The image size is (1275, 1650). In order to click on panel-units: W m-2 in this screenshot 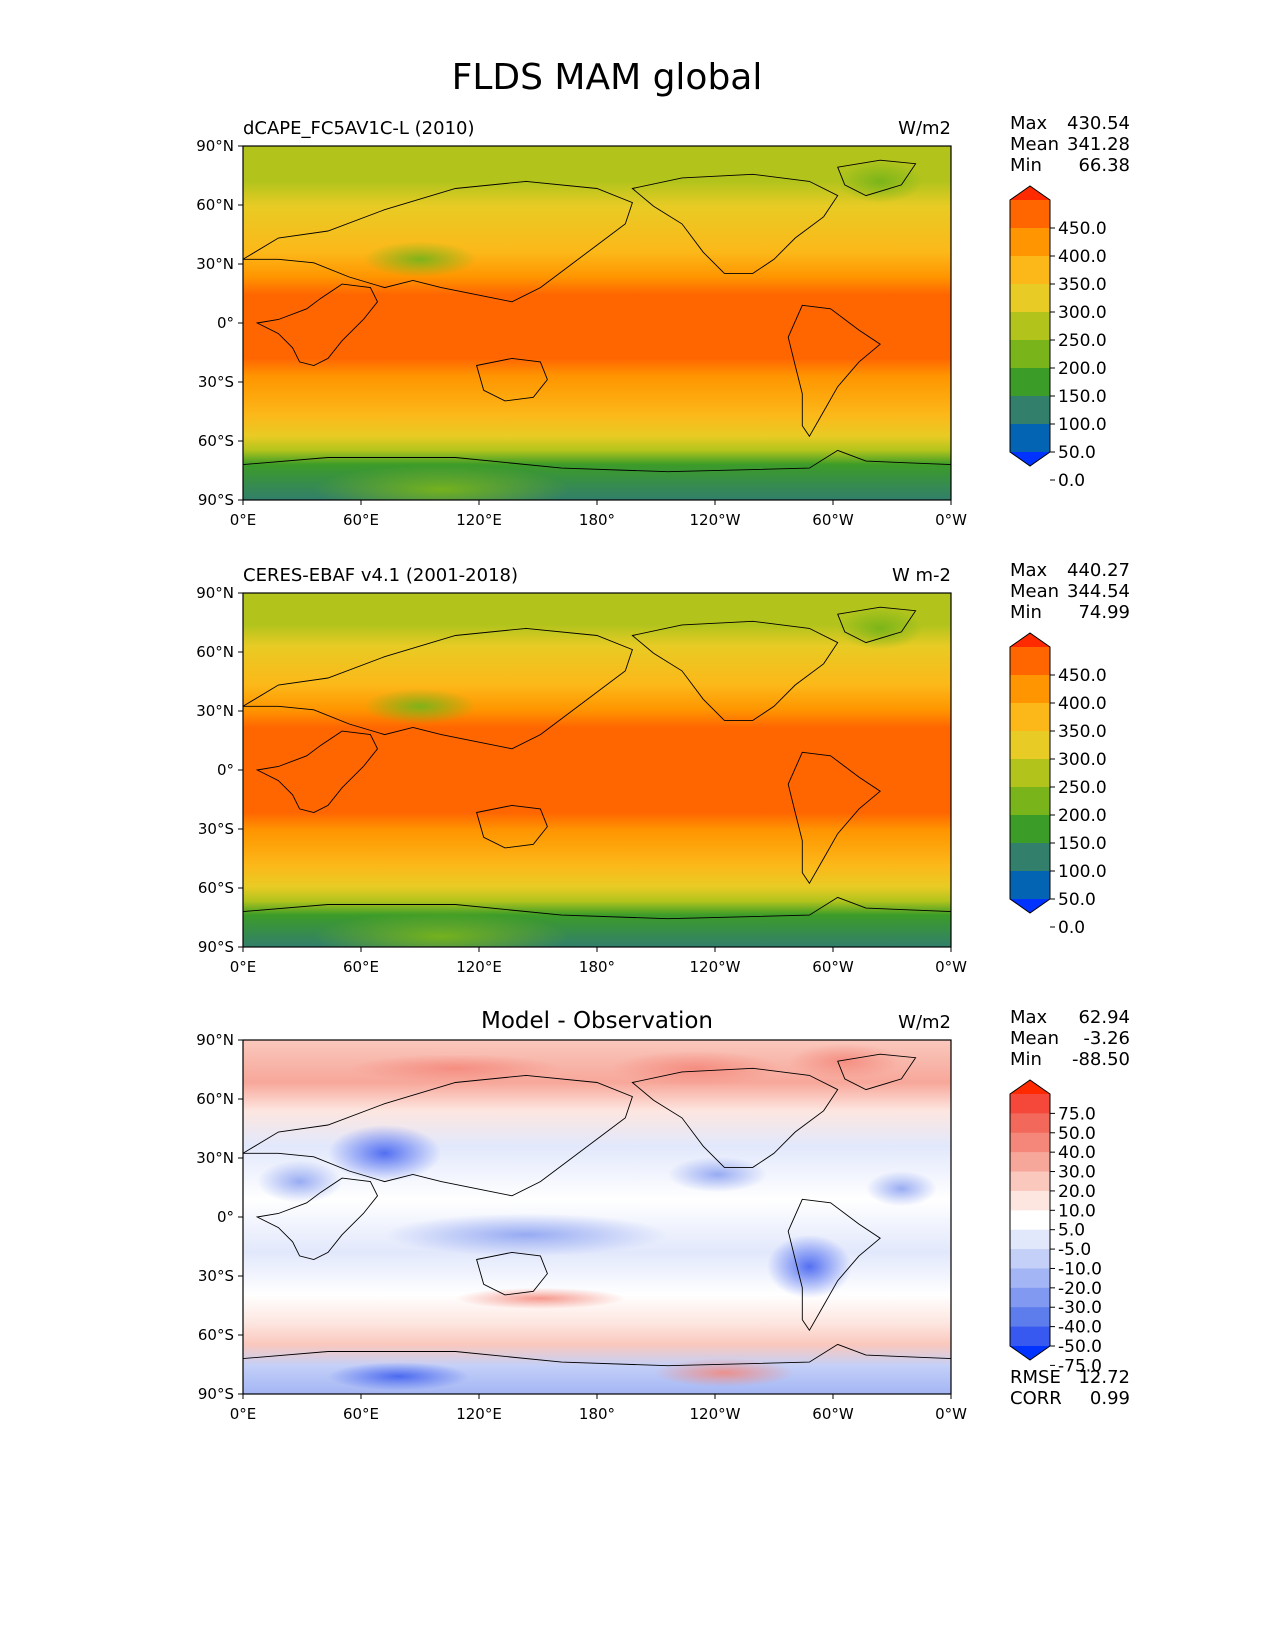, I will do `click(921, 575)`.